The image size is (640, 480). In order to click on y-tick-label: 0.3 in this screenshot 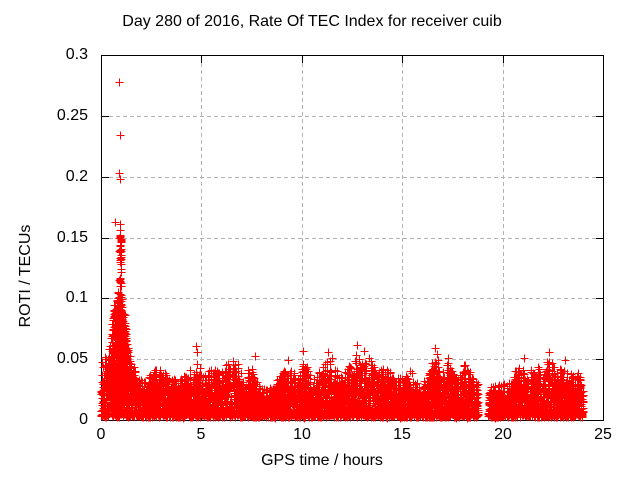, I will do `click(76, 54)`.